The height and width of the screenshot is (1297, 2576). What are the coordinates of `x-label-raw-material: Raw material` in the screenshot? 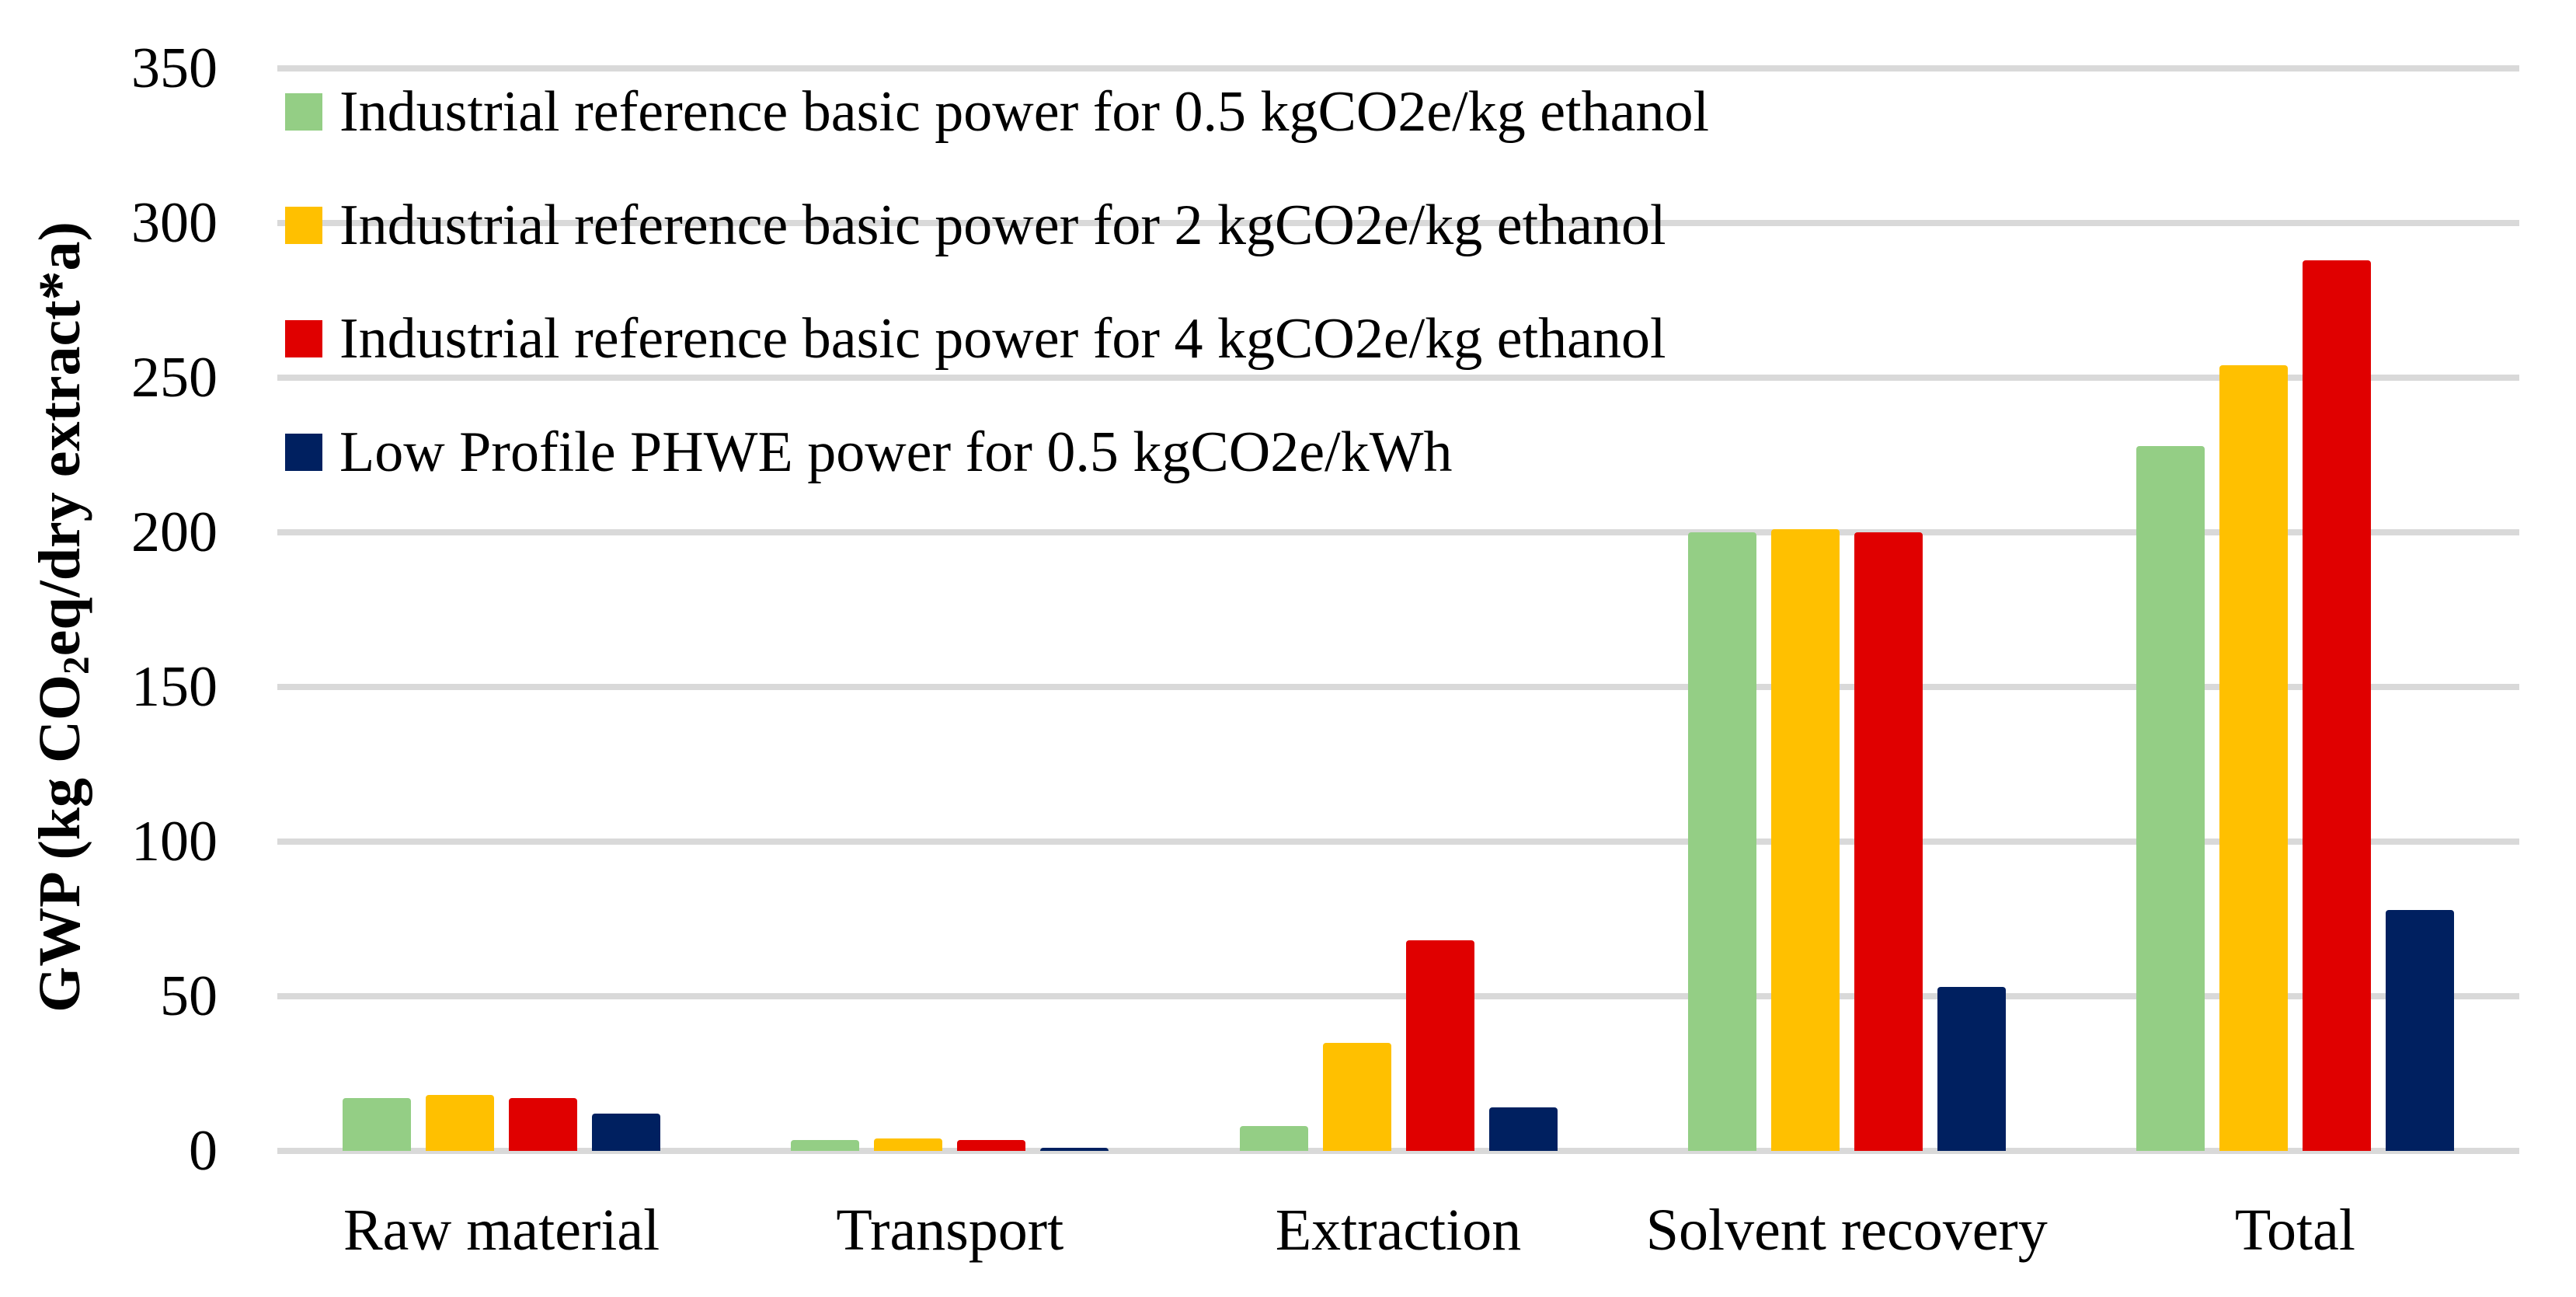 It's located at (501, 1230).